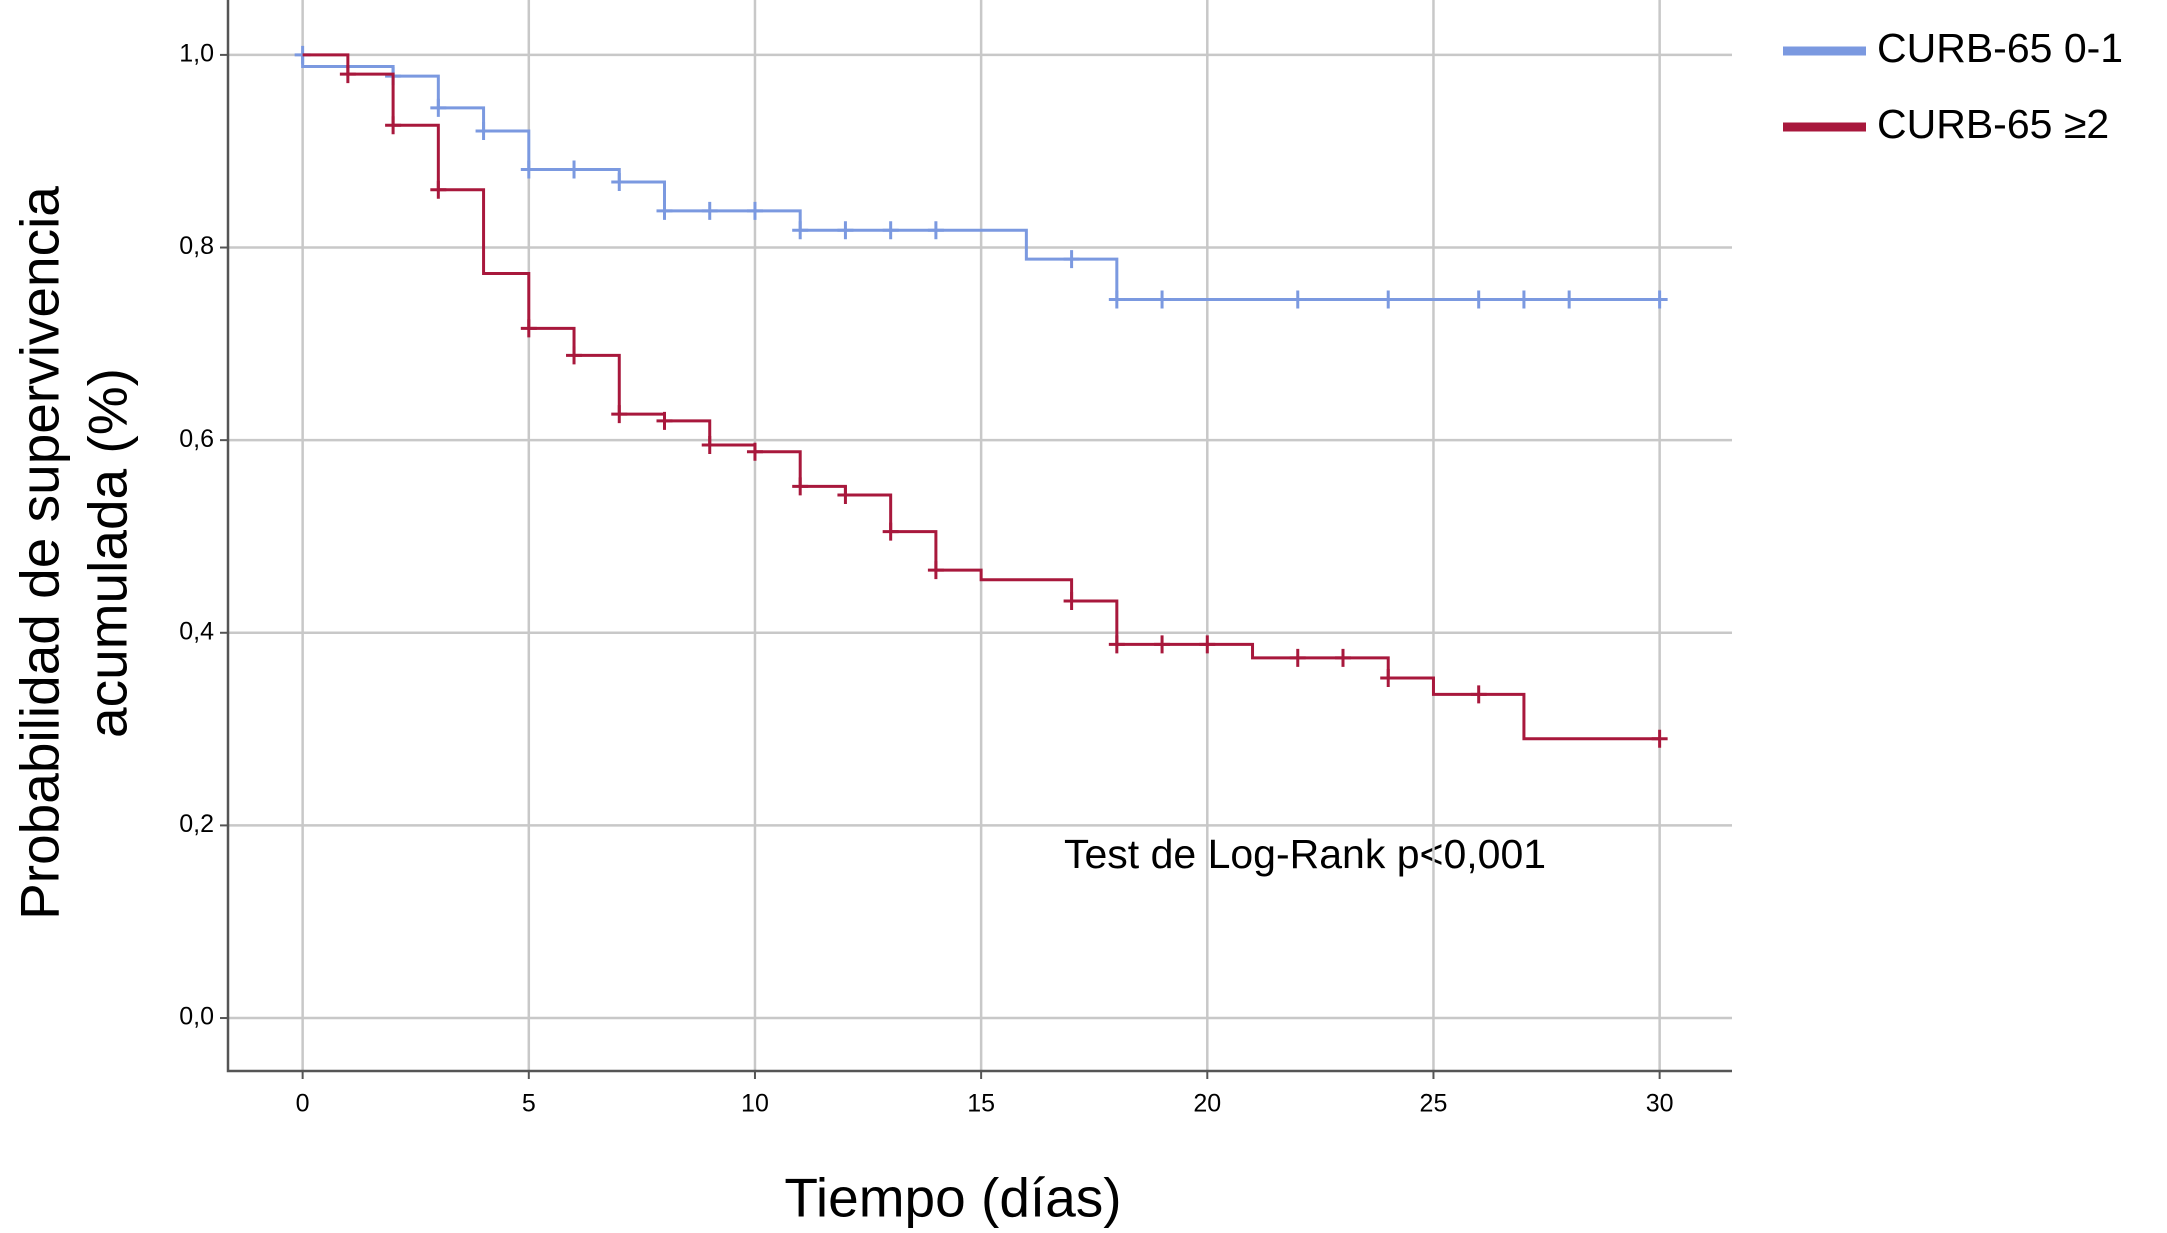 The image size is (2167, 1233). I want to click on y-tick-label: 1,0, so click(196, 54).